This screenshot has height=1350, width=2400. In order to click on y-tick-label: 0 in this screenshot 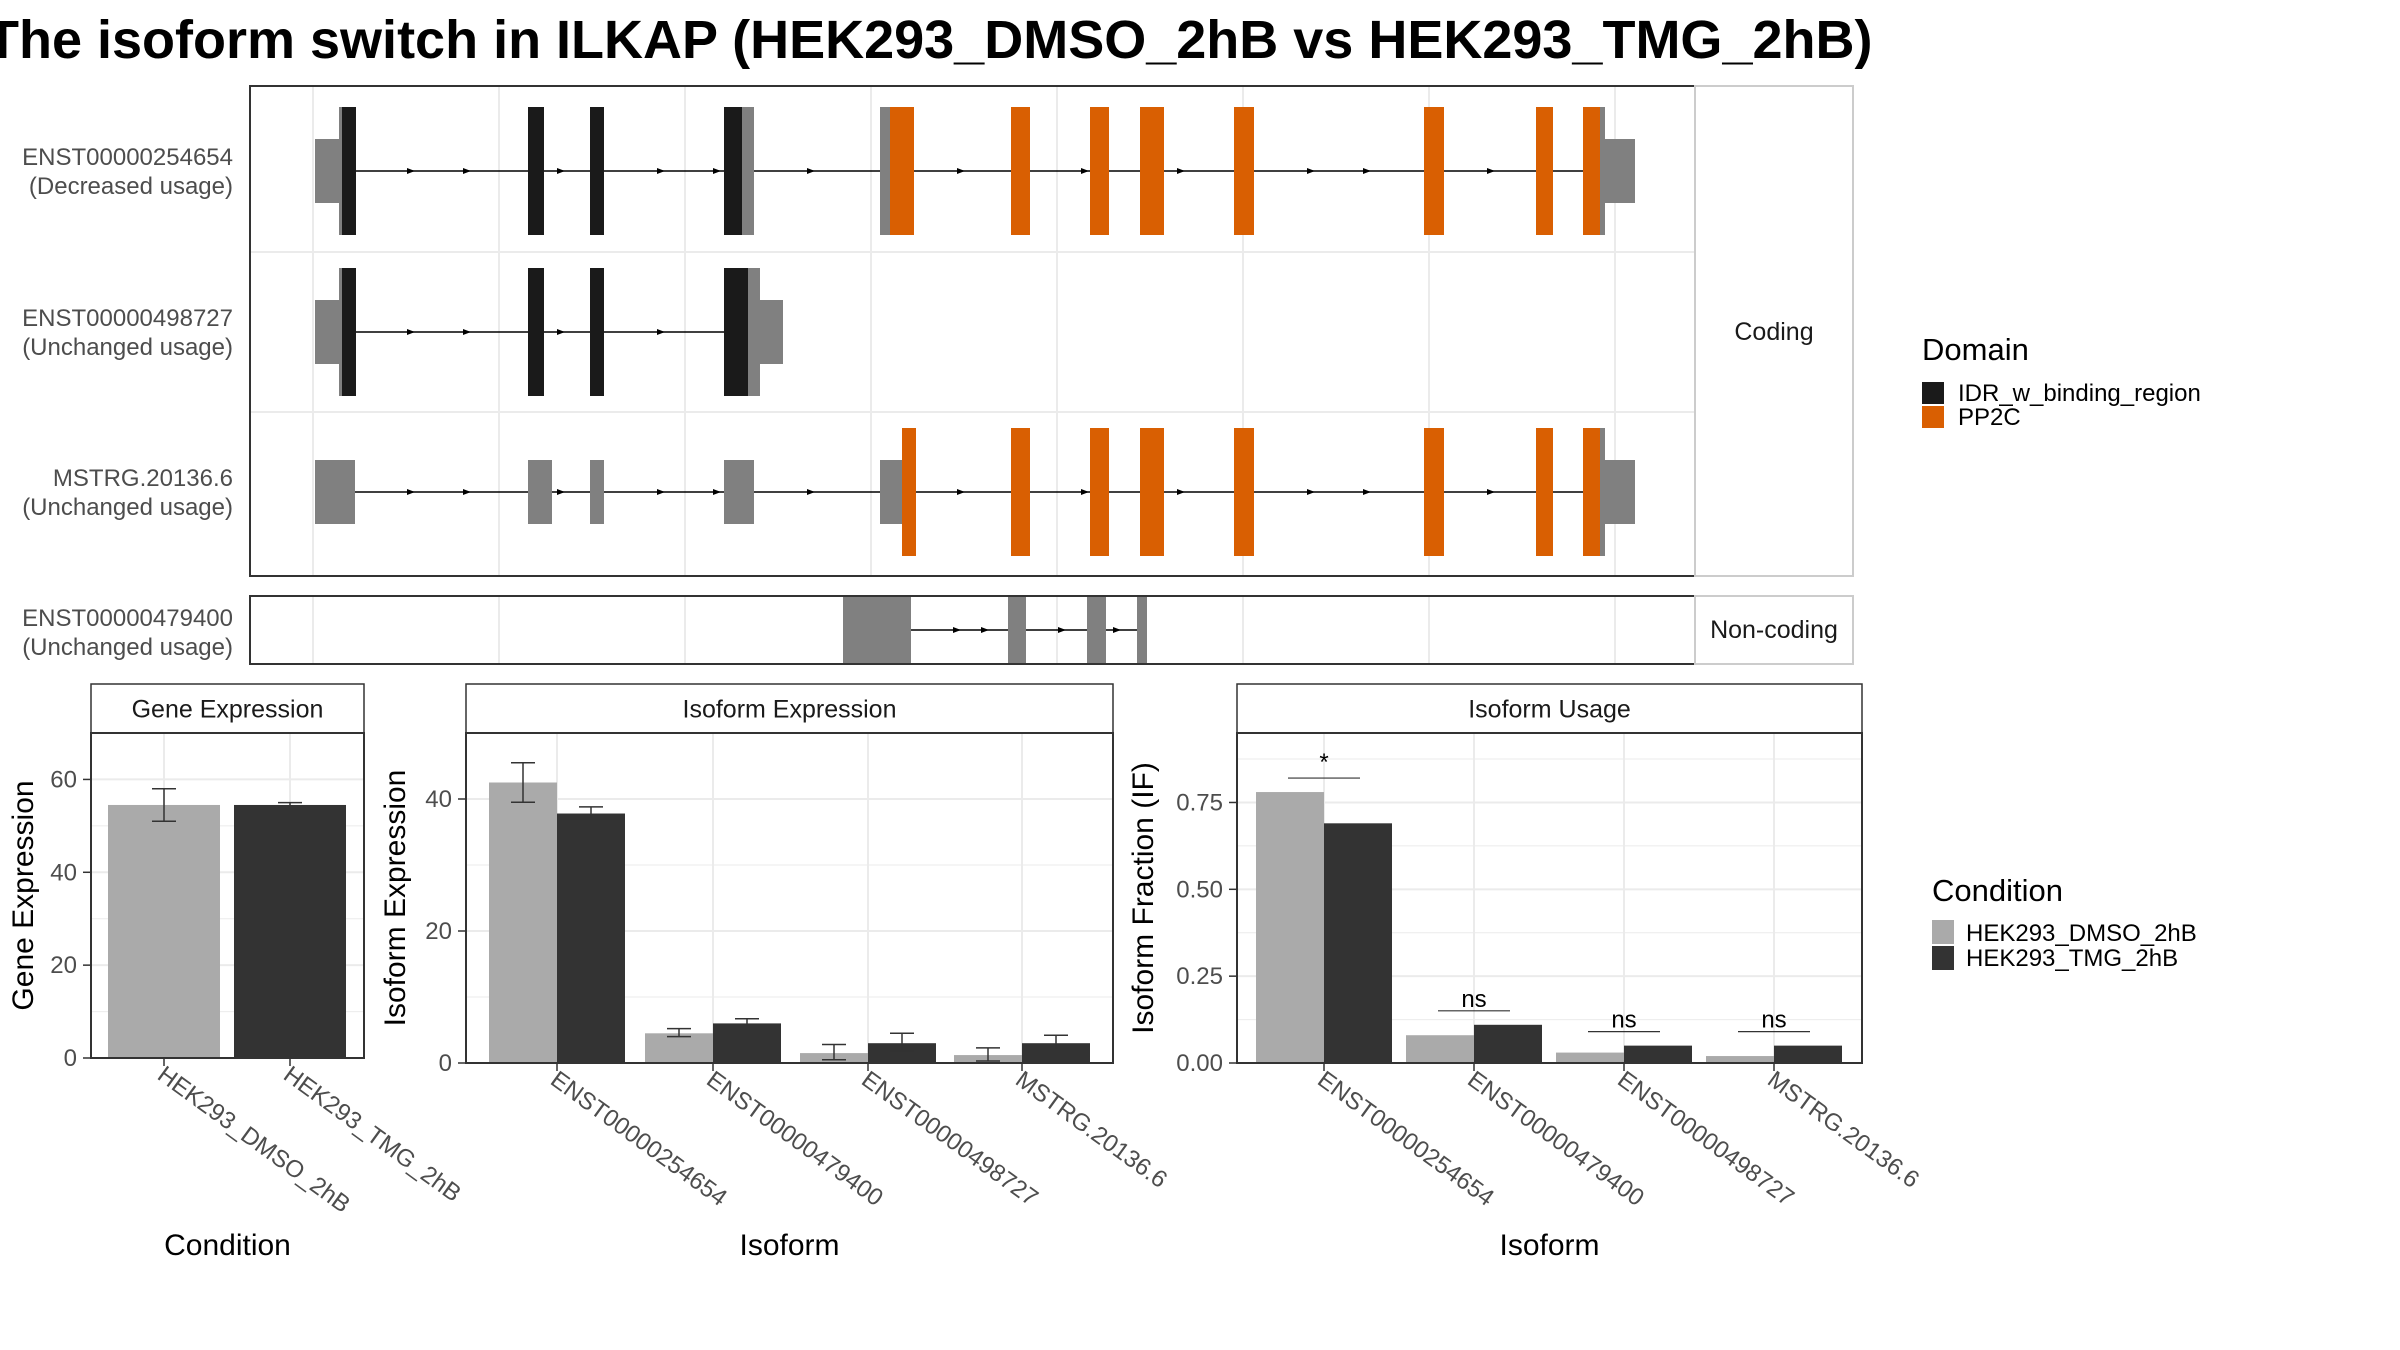, I will do `click(445, 1063)`.